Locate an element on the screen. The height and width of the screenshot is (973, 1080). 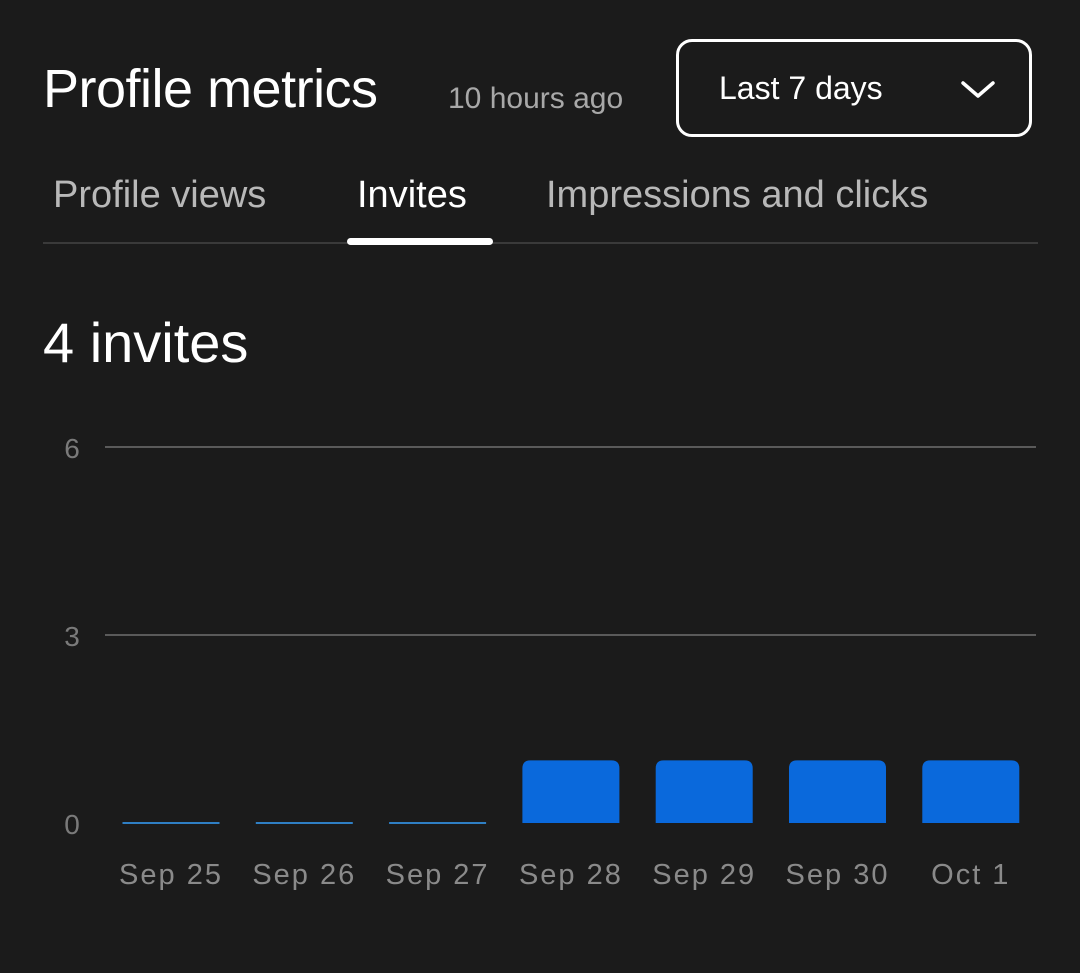
date-range-value: Last 7 days is located at coordinates (801, 87).